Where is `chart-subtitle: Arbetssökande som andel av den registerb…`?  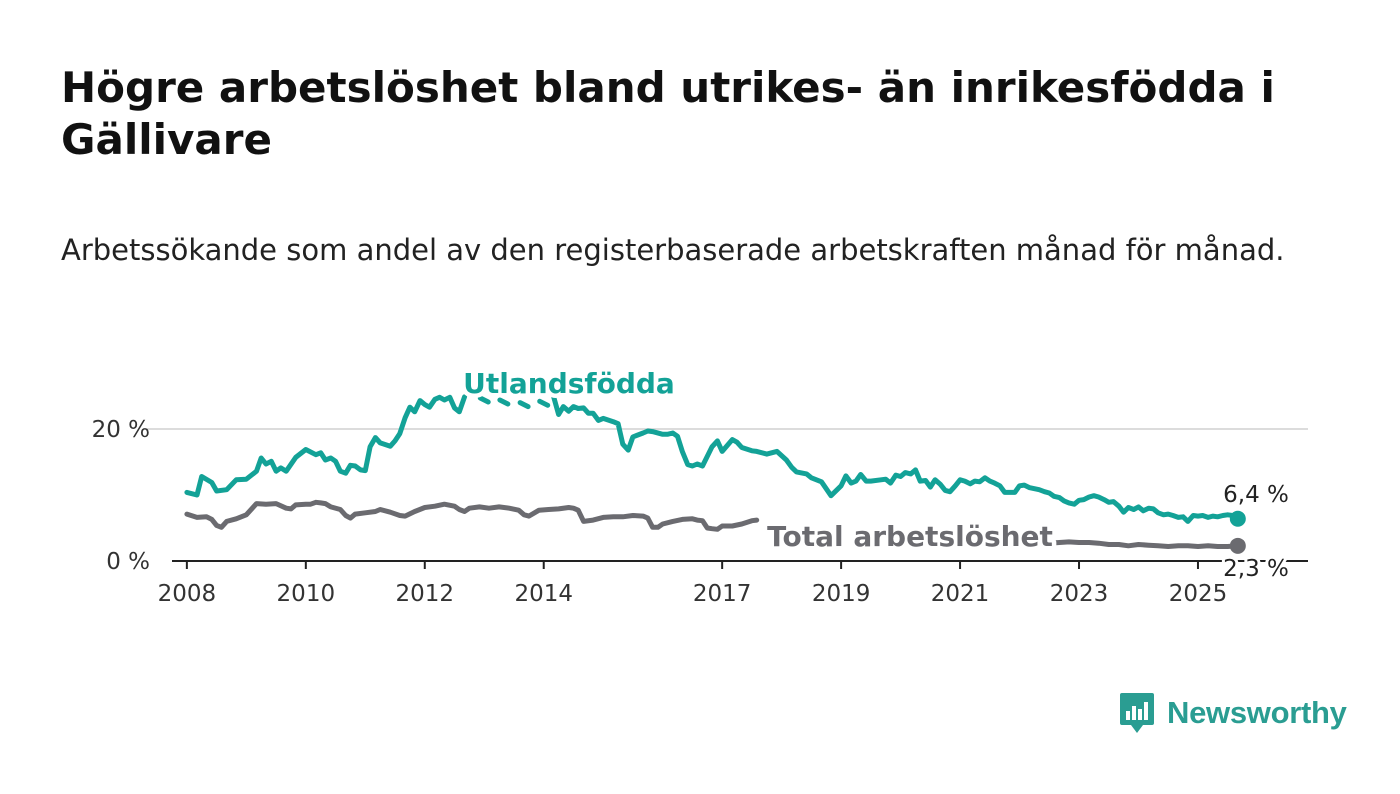 chart-subtitle: Arbetssökande som andel av den registerb… is located at coordinates (673, 250).